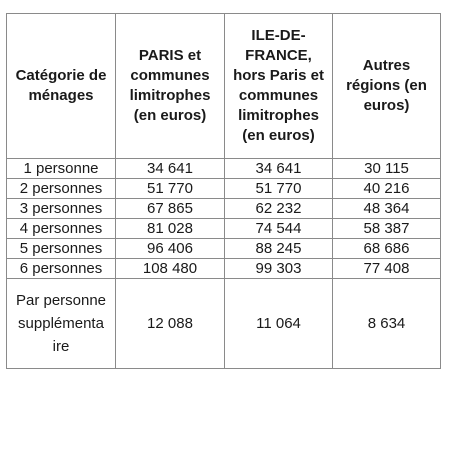 The height and width of the screenshot is (450, 450). I want to click on other-regions-value-cell: 30 115, so click(386, 168).